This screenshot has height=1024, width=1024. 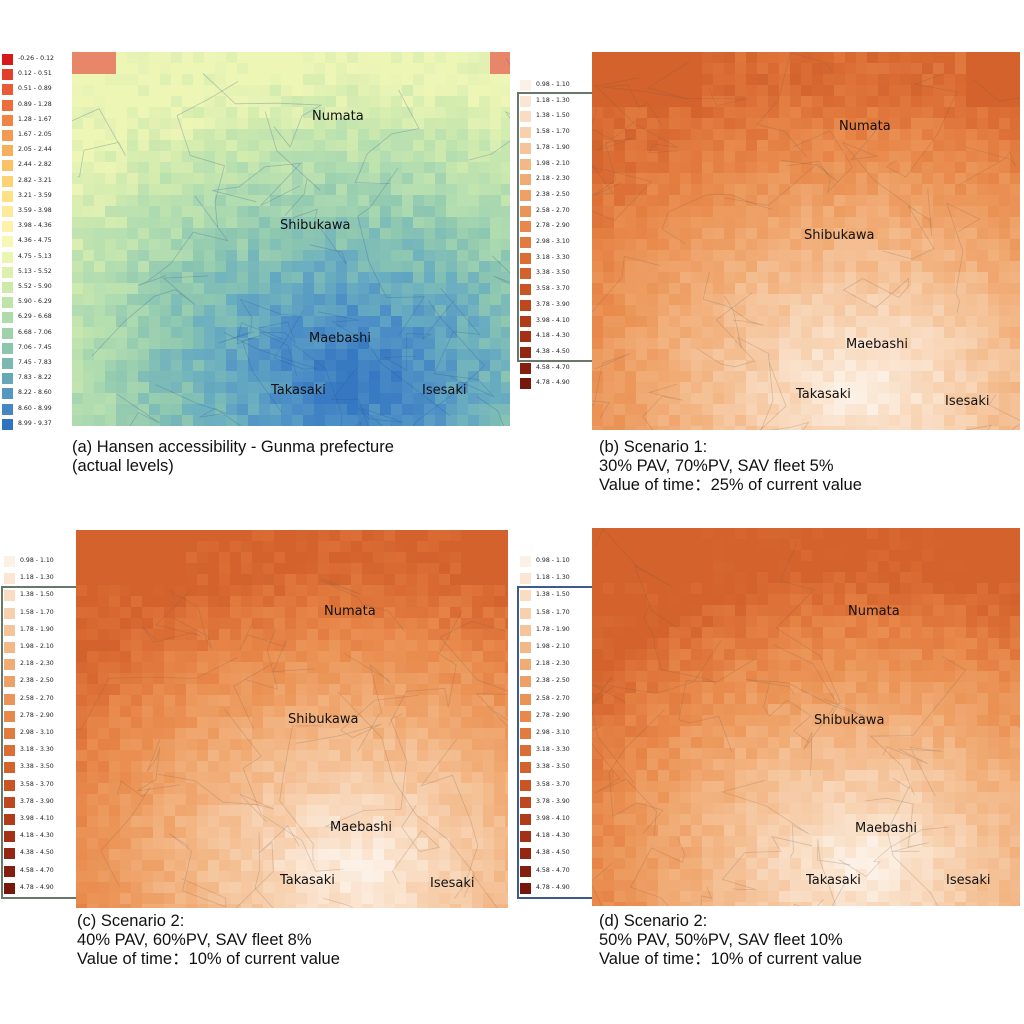 What do you see at coordinates (553, 273) in the screenshot?
I see `legend-label: 3.38 - 3.50` at bounding box center [553, 273].